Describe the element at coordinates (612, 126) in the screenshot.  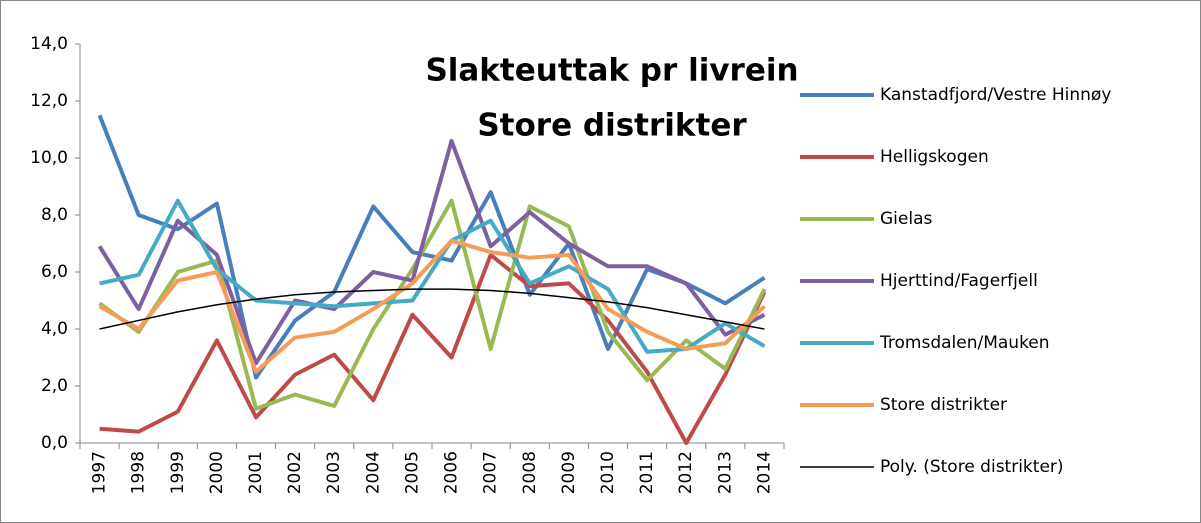
I see `chart-subtitle: Store distrikter` at that location.